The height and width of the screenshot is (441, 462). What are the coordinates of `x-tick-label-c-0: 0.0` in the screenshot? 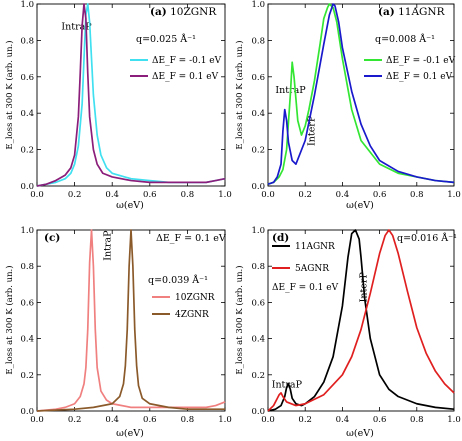 It's located at (37, 420).